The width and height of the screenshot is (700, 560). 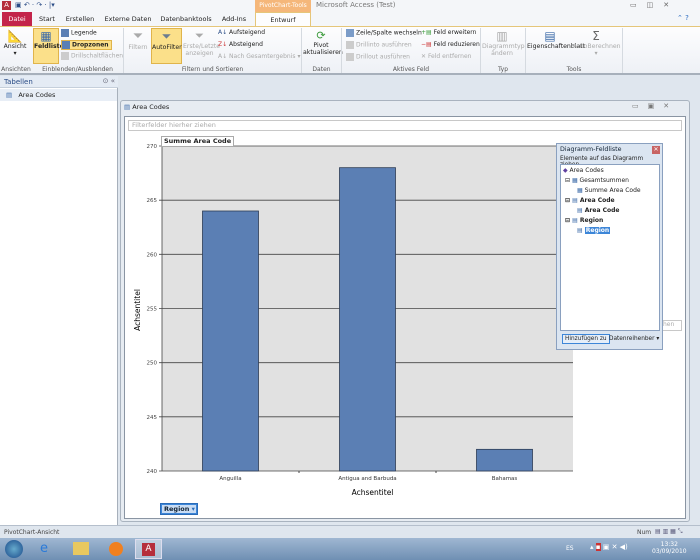 I want to click on tree-root: ◆ Area Codes, so click(x=583, y=170).